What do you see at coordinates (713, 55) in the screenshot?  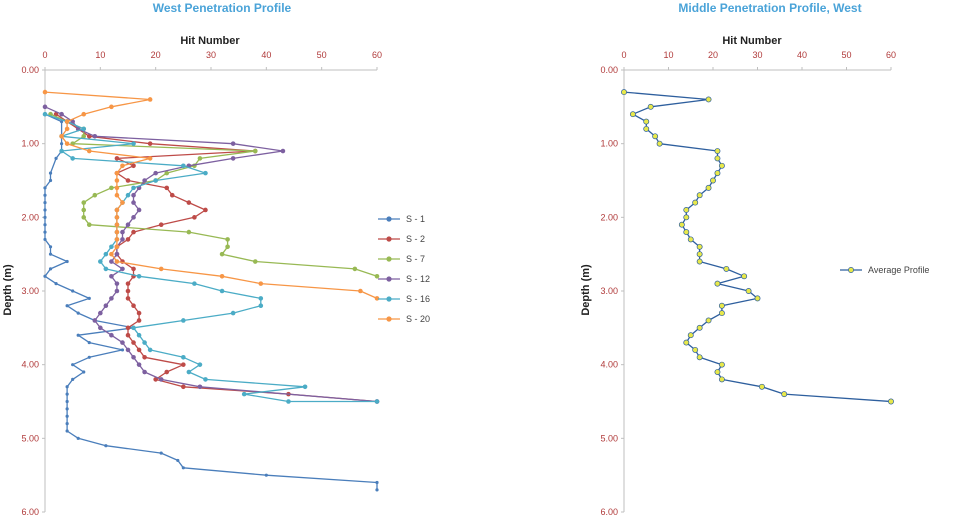 I see `x-tick-label: 20` at bounding box center [713, 55].